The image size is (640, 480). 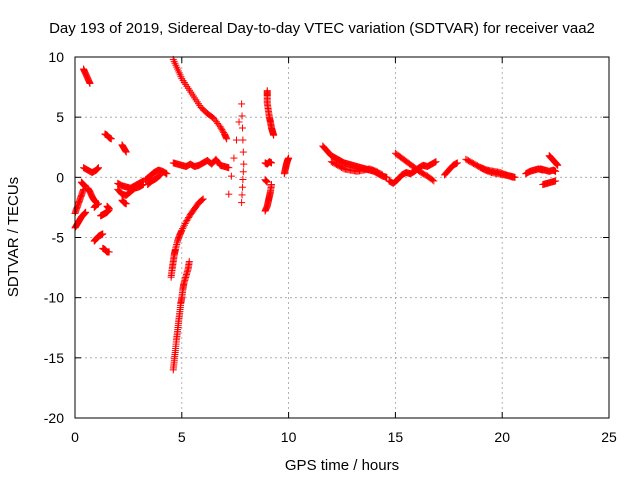 I want to click on x-tick-label: 15, so click(x=396, y=437).